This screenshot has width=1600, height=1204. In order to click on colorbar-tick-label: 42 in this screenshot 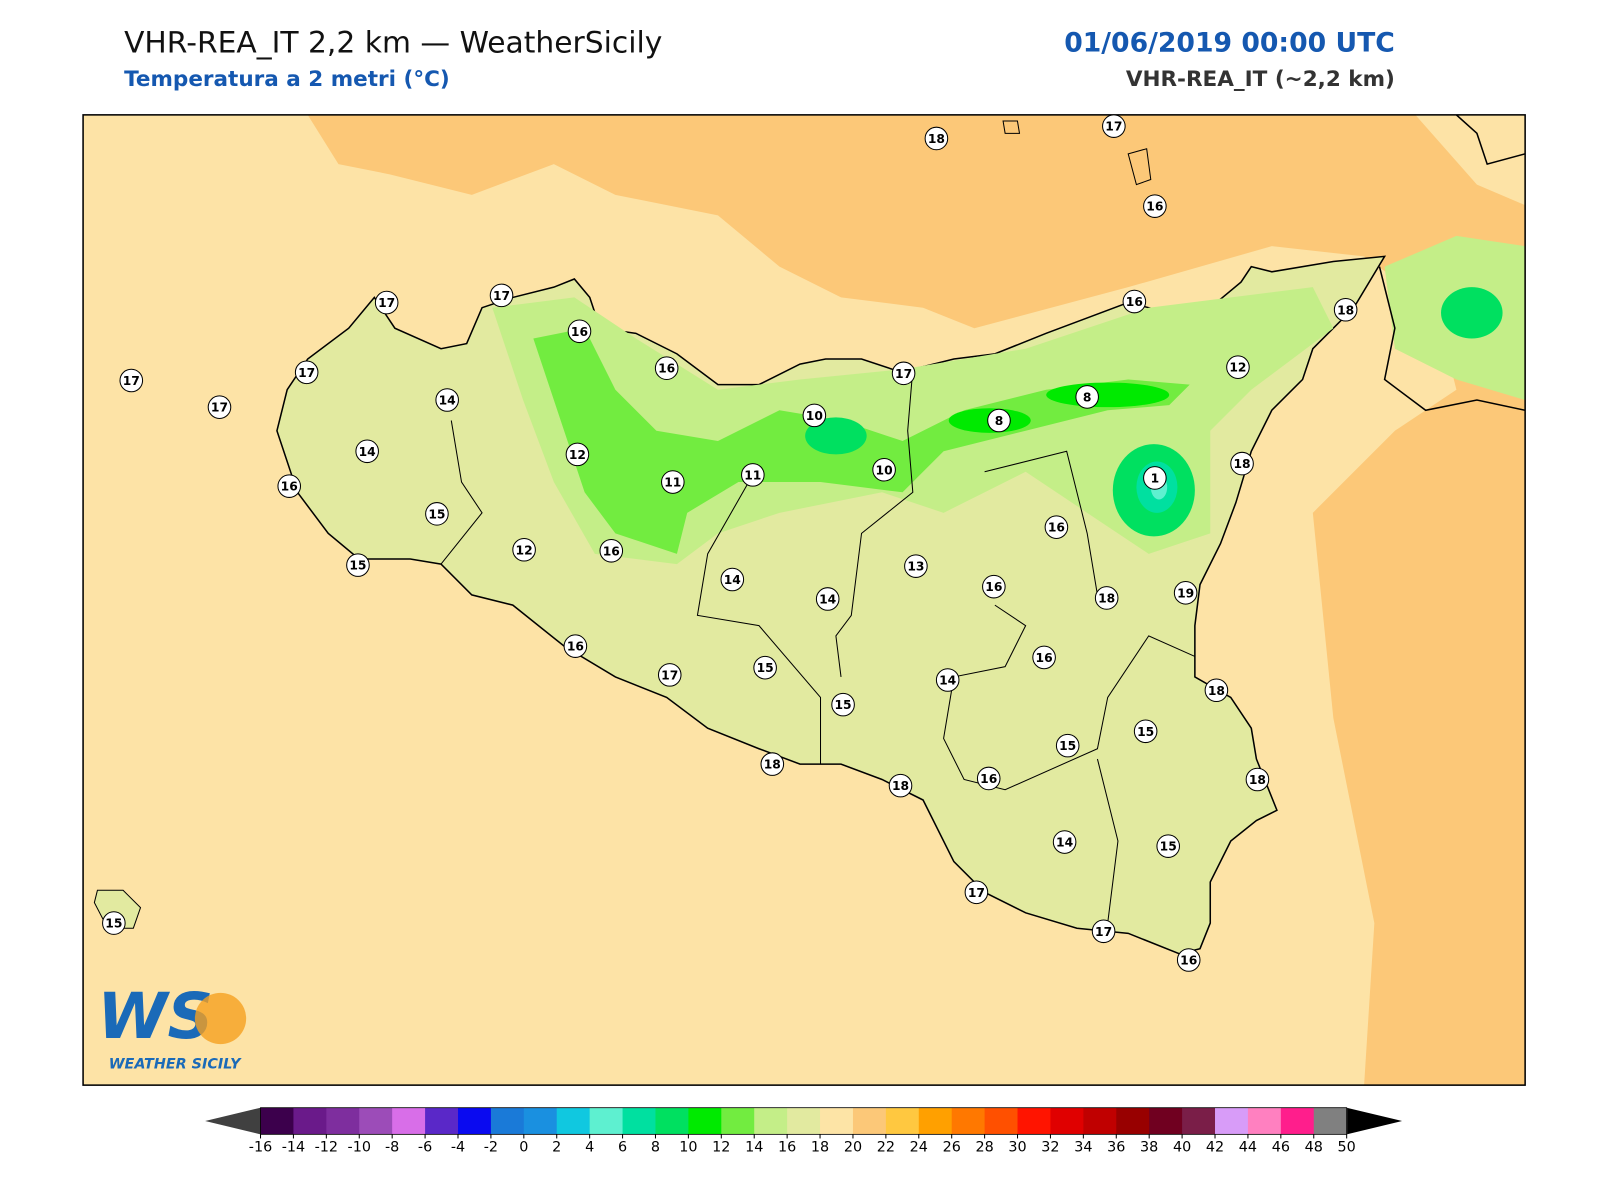, I will do `click(1215, 1148)`.